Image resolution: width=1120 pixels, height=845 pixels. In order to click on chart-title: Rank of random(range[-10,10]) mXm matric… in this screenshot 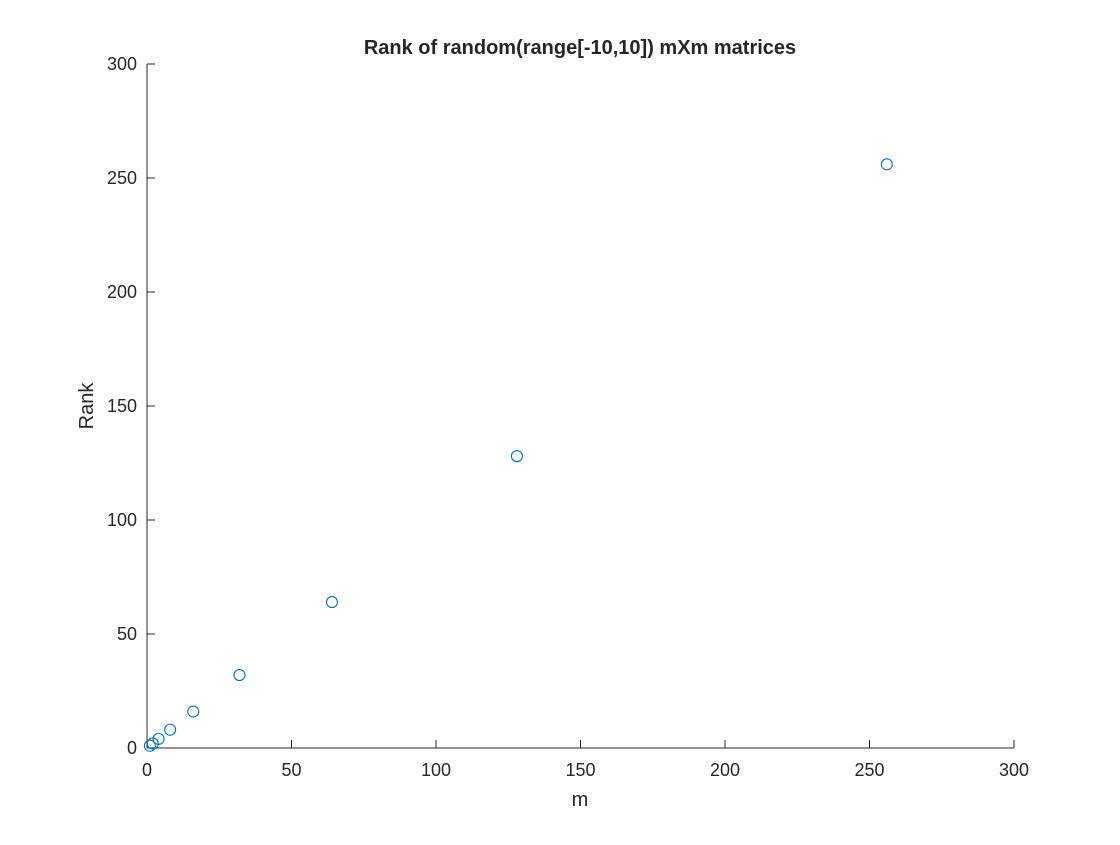, I will do `click(580, 48)`.